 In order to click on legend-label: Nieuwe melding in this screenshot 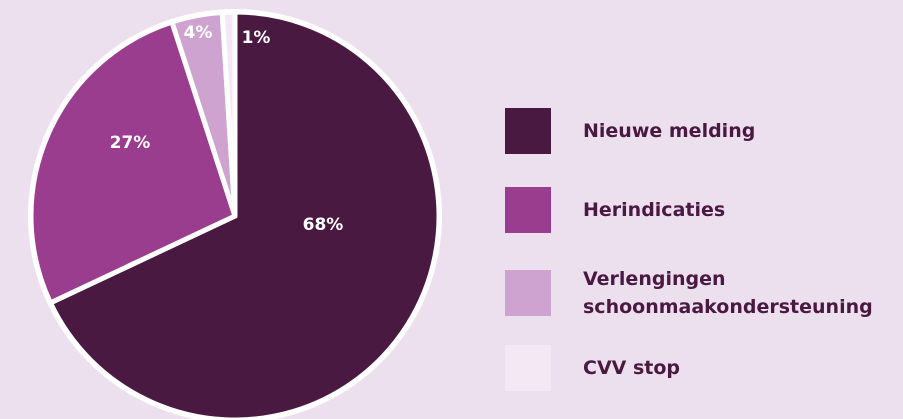, I will do `click(669, 131)`.